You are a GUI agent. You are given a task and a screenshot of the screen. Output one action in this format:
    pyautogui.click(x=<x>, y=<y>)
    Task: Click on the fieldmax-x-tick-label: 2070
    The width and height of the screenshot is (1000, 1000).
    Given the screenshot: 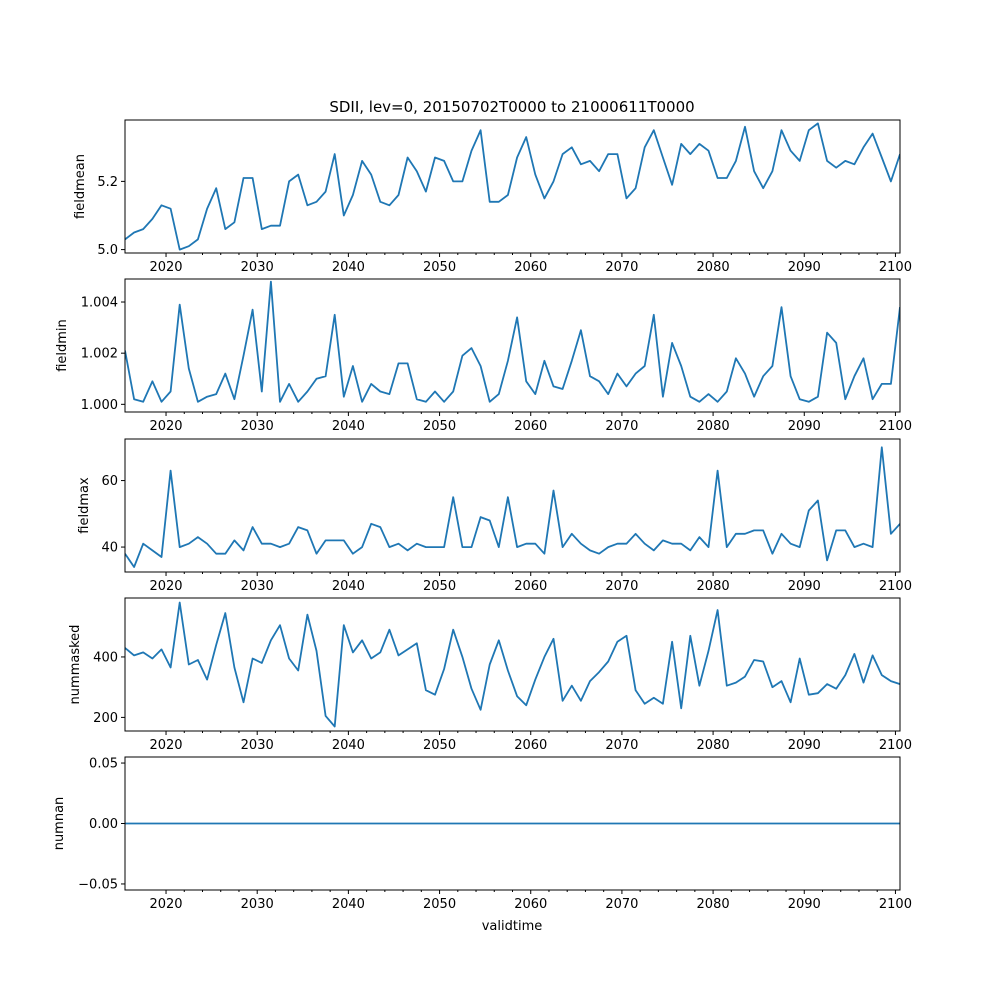 What is the action you would take?
    pyautogui.click(x=621, y=586)
    